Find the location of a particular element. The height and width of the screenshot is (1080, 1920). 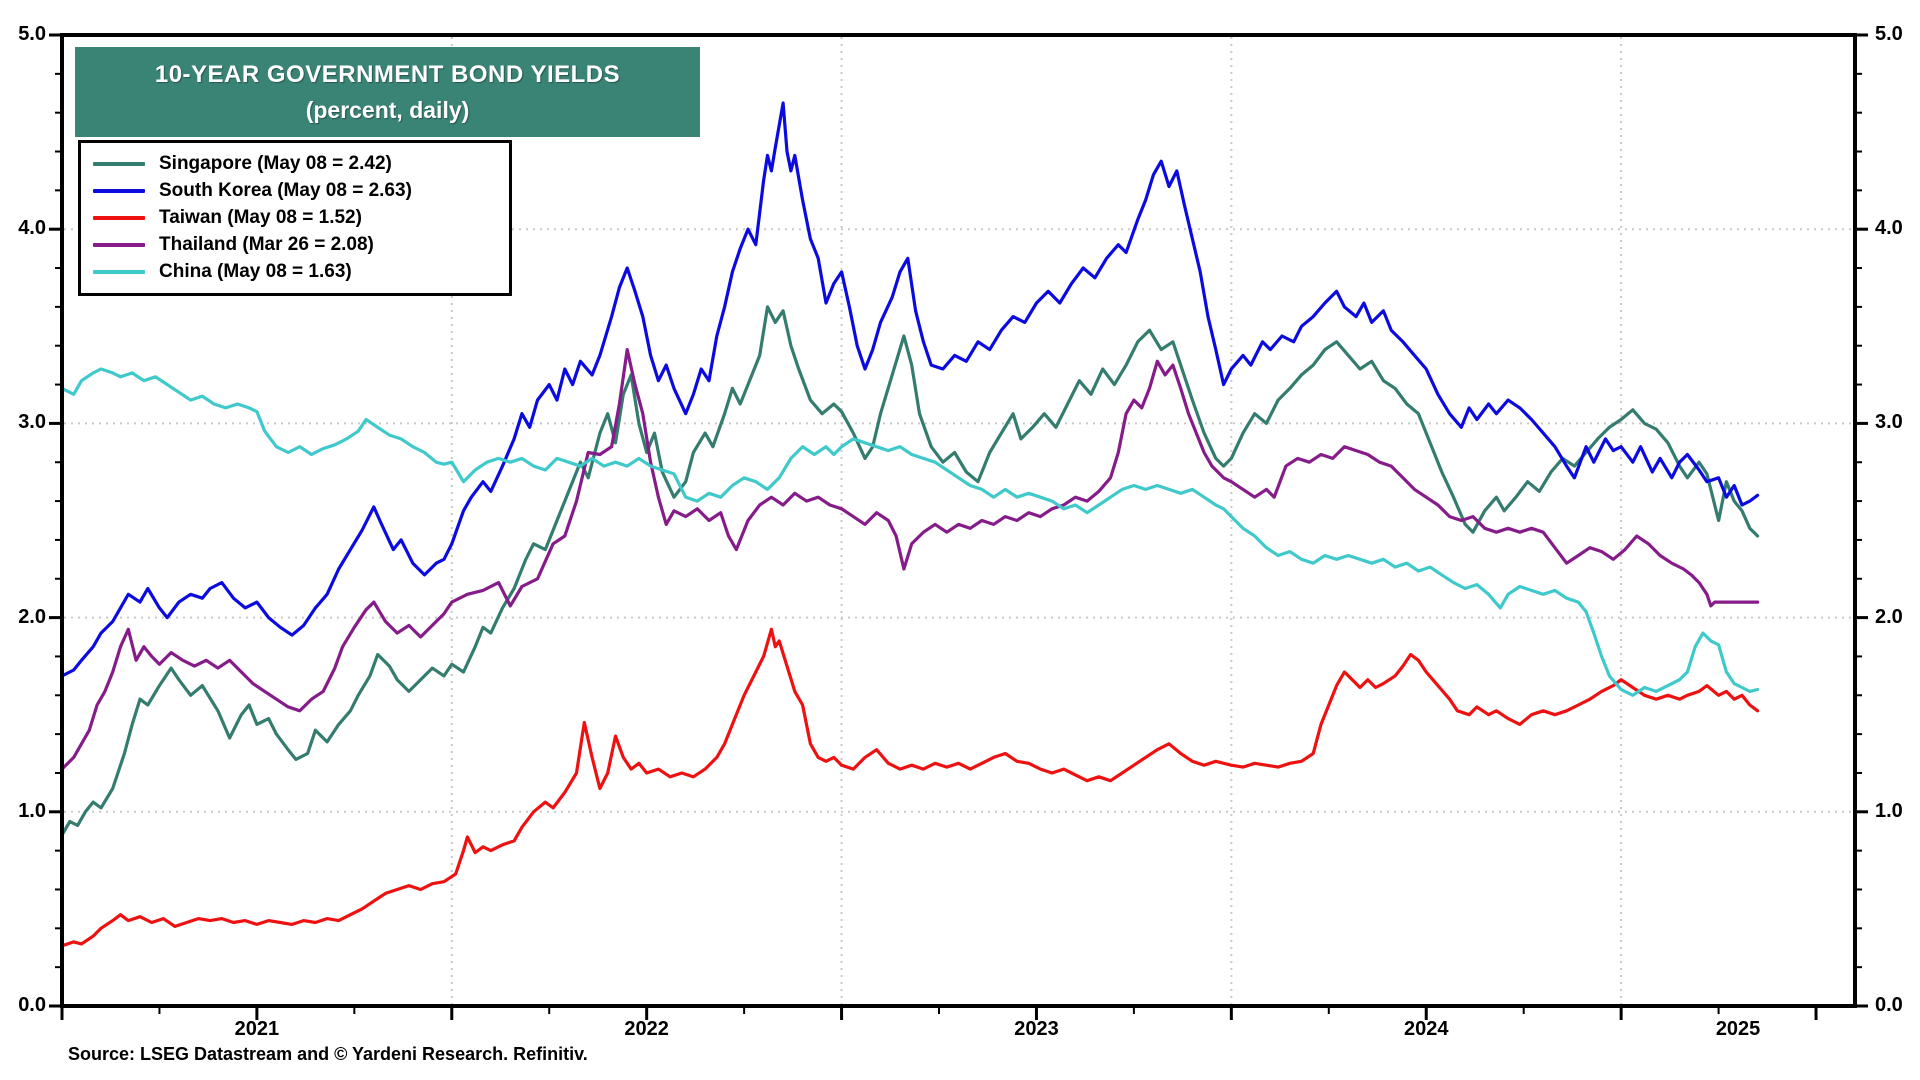

legend-swatch-thailand is located at coordinates (119, 244).